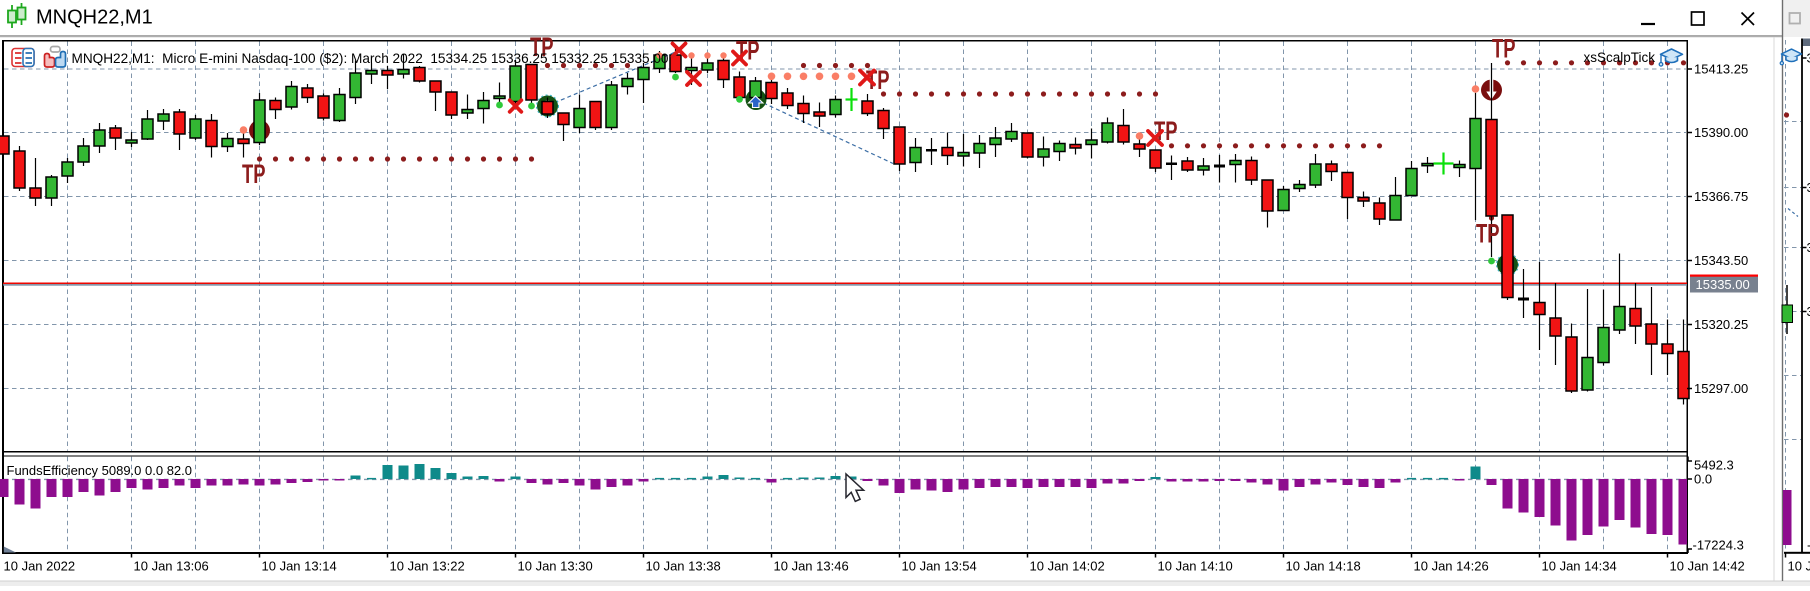  Describe the element at coordinates (1323, 566) in the screenshot. I see `svg-text: 10 Jan 14:18` at that location.